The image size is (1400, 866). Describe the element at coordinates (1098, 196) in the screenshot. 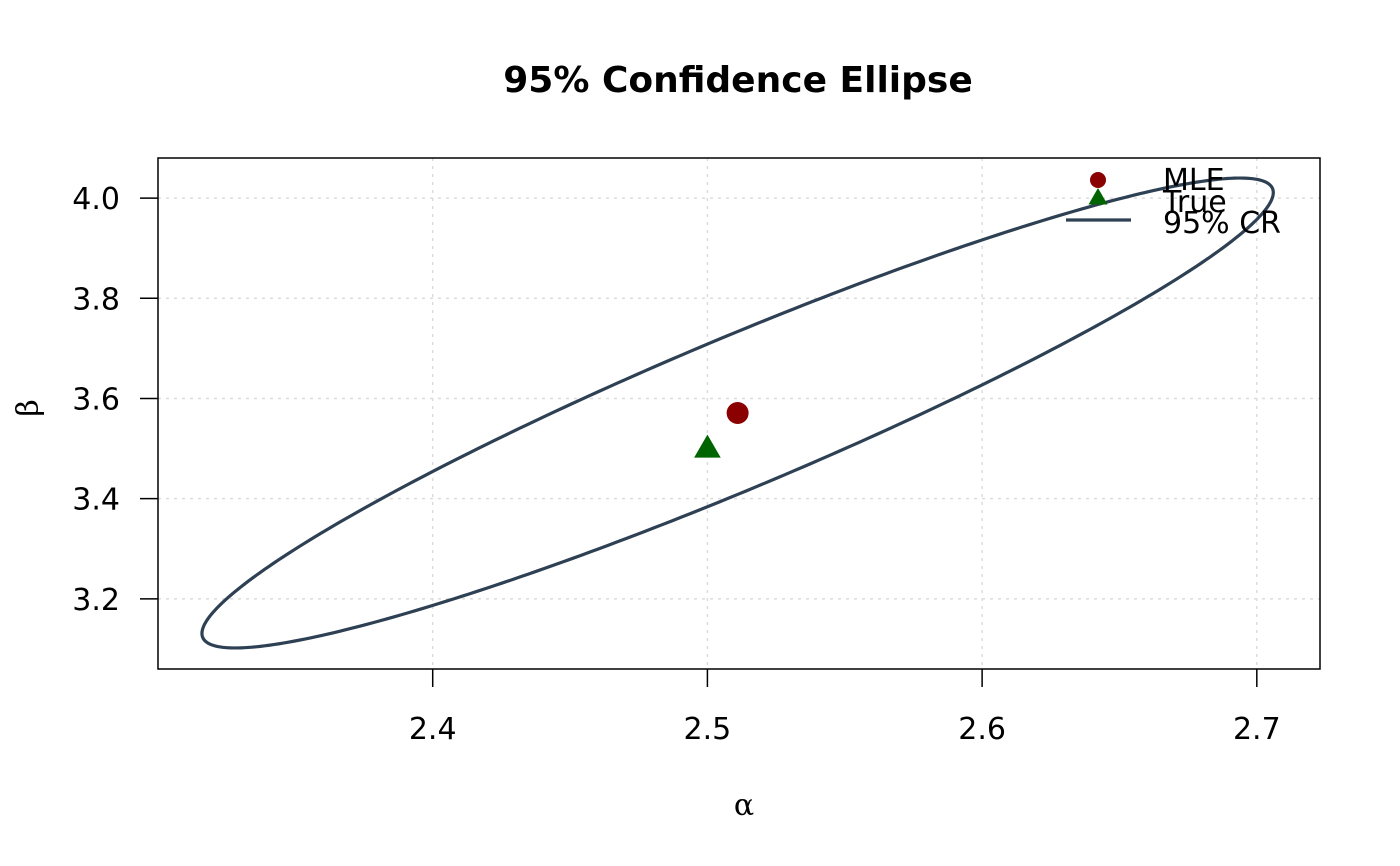

I see `legend-symbol-true` at that location.